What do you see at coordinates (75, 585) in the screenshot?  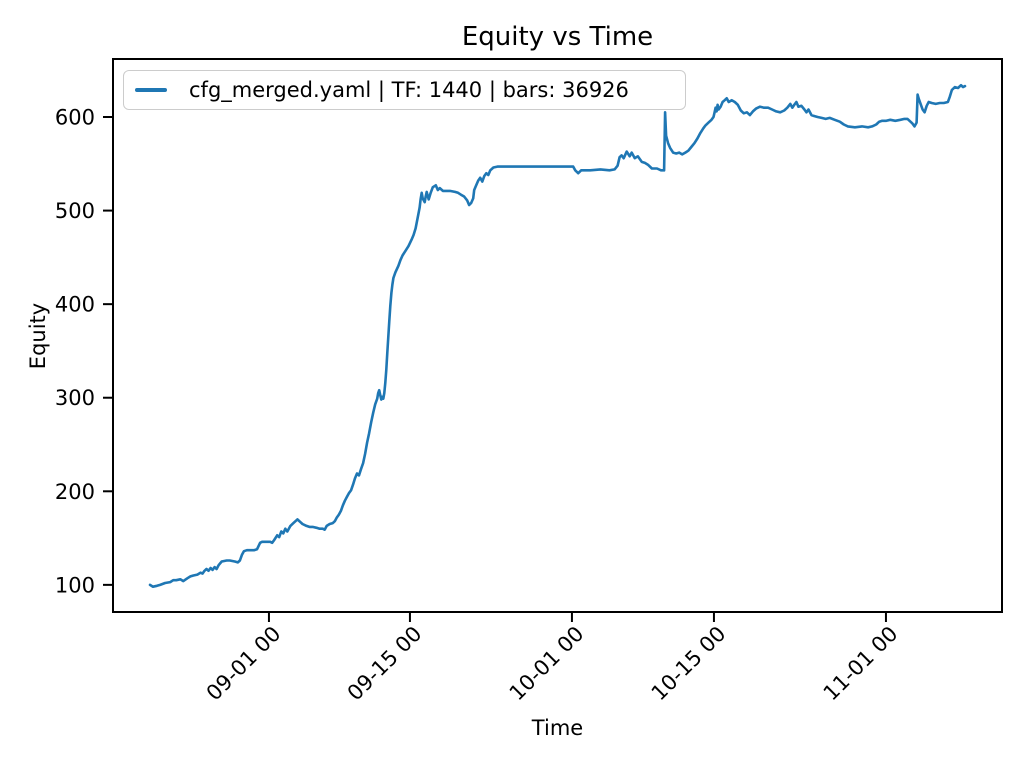 I see `y-tick-label: 100` at bounding box center [75, 585].